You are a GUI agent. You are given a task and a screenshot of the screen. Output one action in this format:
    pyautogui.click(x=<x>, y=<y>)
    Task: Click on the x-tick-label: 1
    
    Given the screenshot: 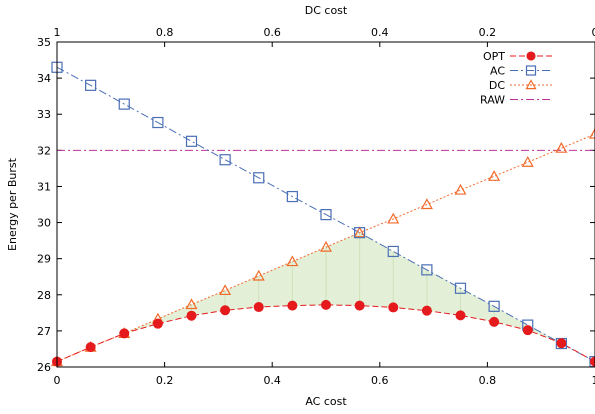 What is the action you would take?
    pyautogui.click(x=593, y=380)
    